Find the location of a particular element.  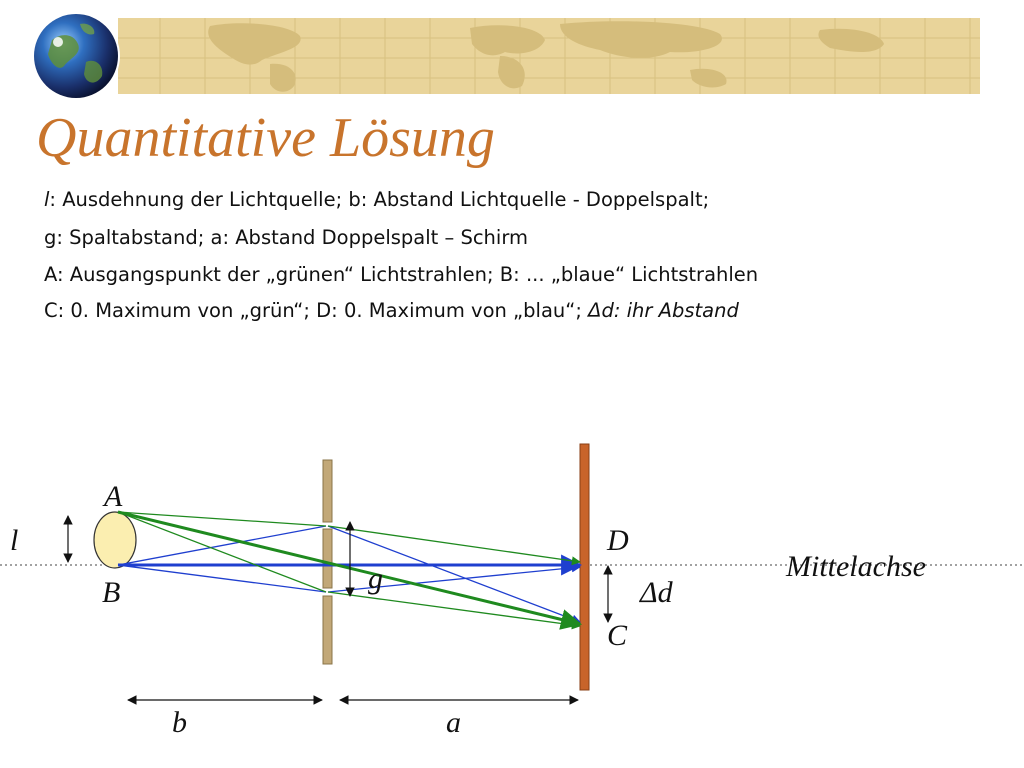

label-l: l is located at coordinates (14, 540).